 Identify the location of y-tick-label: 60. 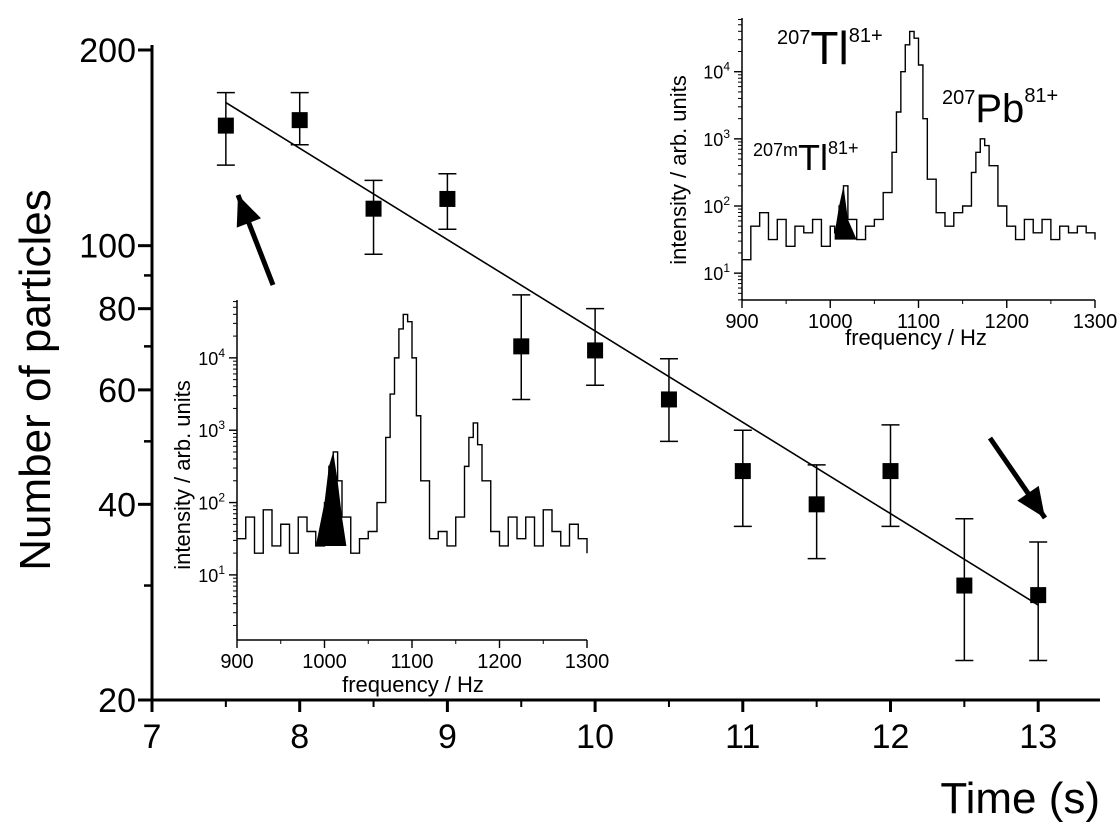
(117, 391).